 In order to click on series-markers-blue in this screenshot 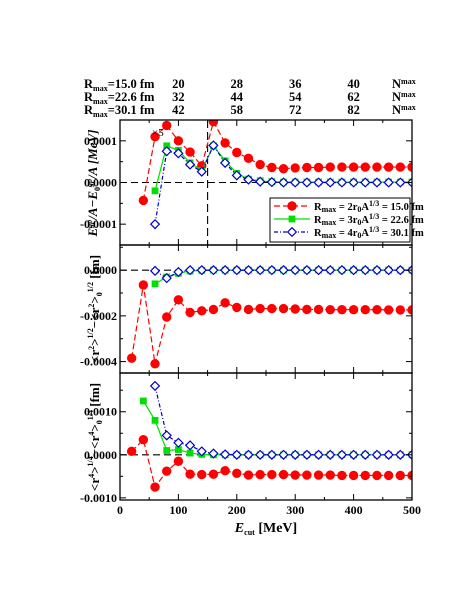, I will do `click(280, 420)`.